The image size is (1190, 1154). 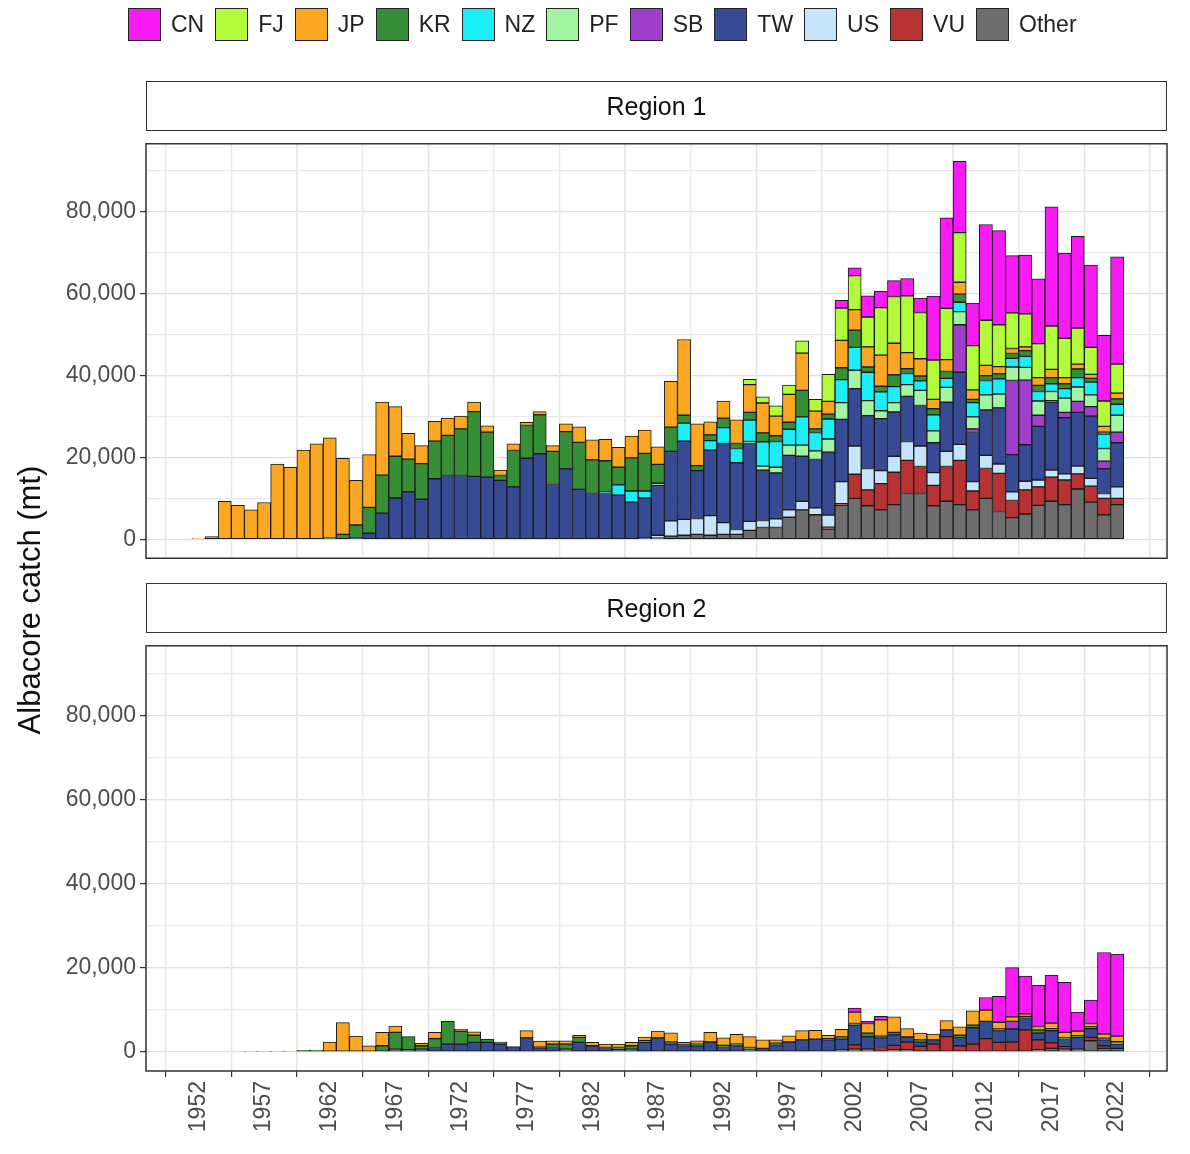 What do you see at coordinates (262, 1107) in the screenshot?
I see `x-tick-label: 1957` at bounding box center [262, 1107].